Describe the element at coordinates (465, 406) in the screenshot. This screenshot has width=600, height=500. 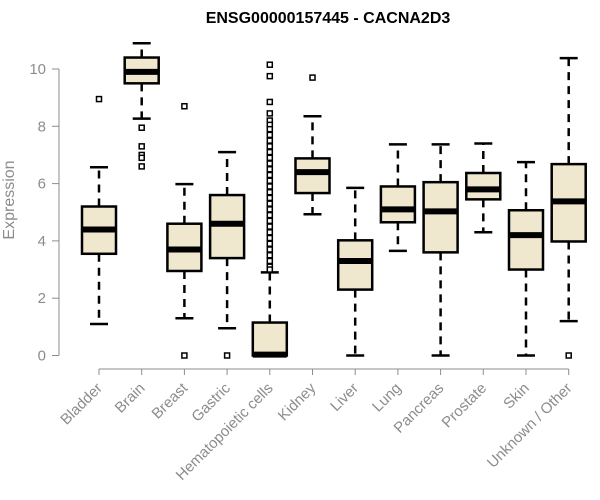
I see `x-tick-label: Prostate` at that location.